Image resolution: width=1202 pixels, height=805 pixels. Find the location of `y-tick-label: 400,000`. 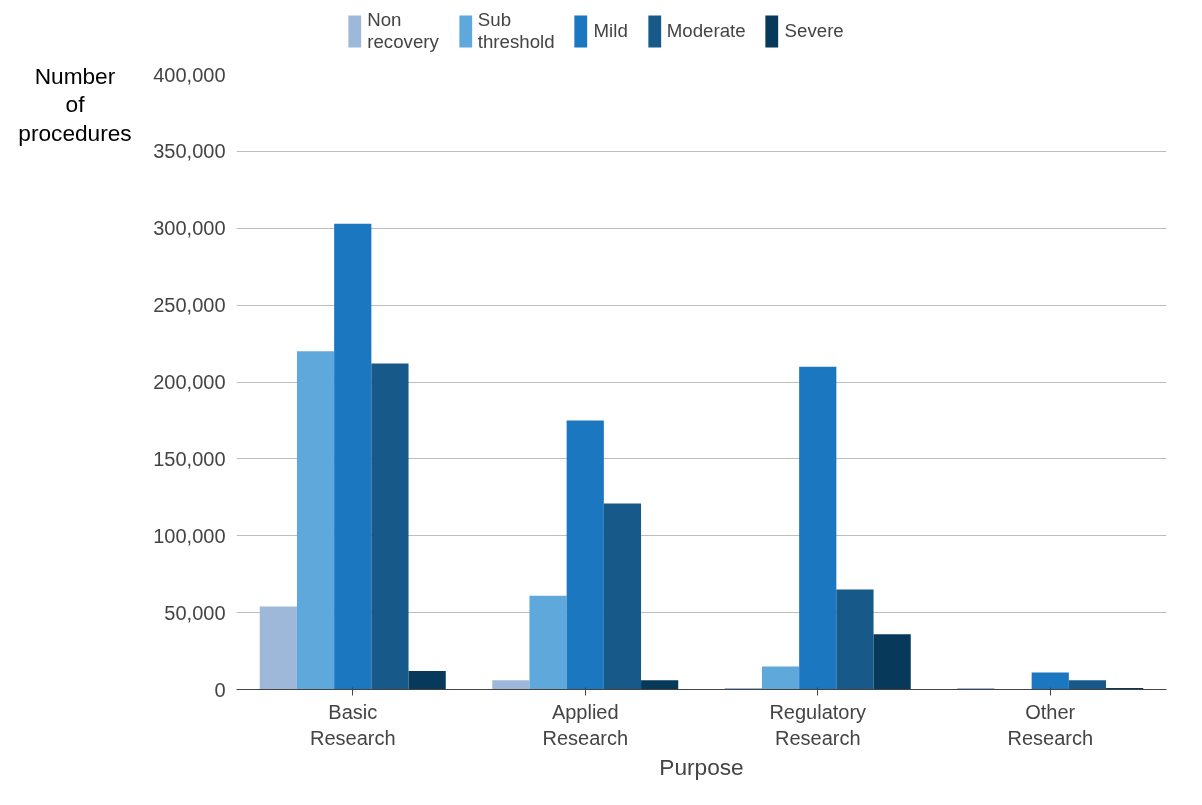

y-tick-label: 400,000 is located at coordinates (189, 74).